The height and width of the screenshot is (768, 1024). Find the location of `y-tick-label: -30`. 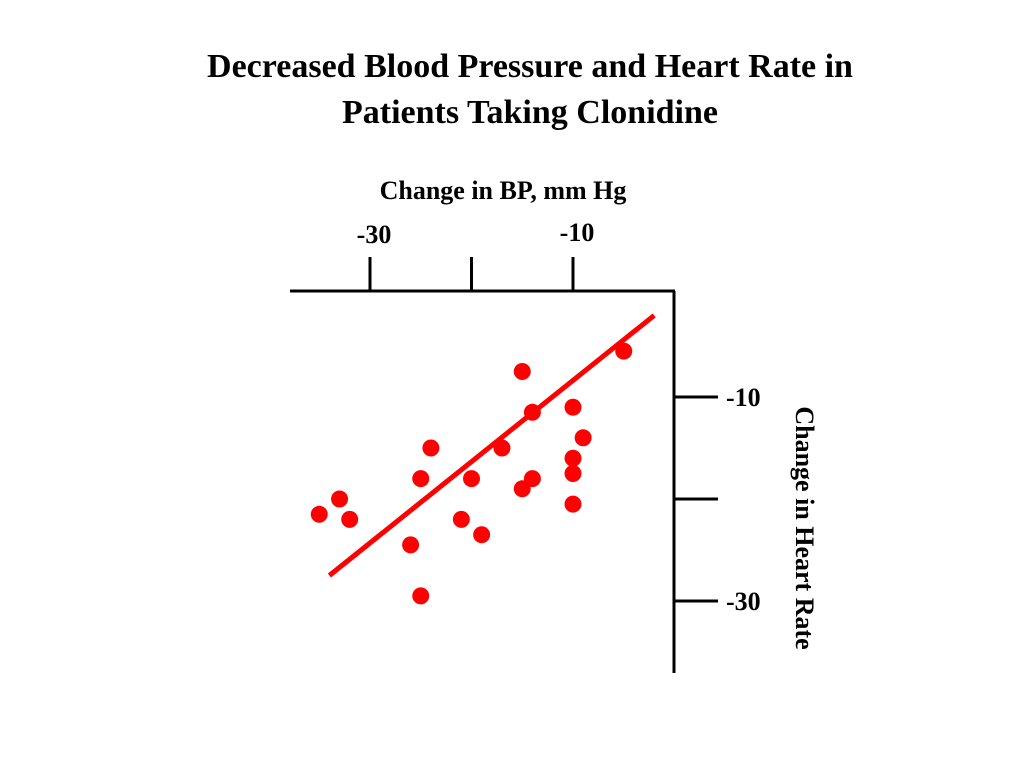

y-tick-label: -30 is located at coordinates (743, 601).